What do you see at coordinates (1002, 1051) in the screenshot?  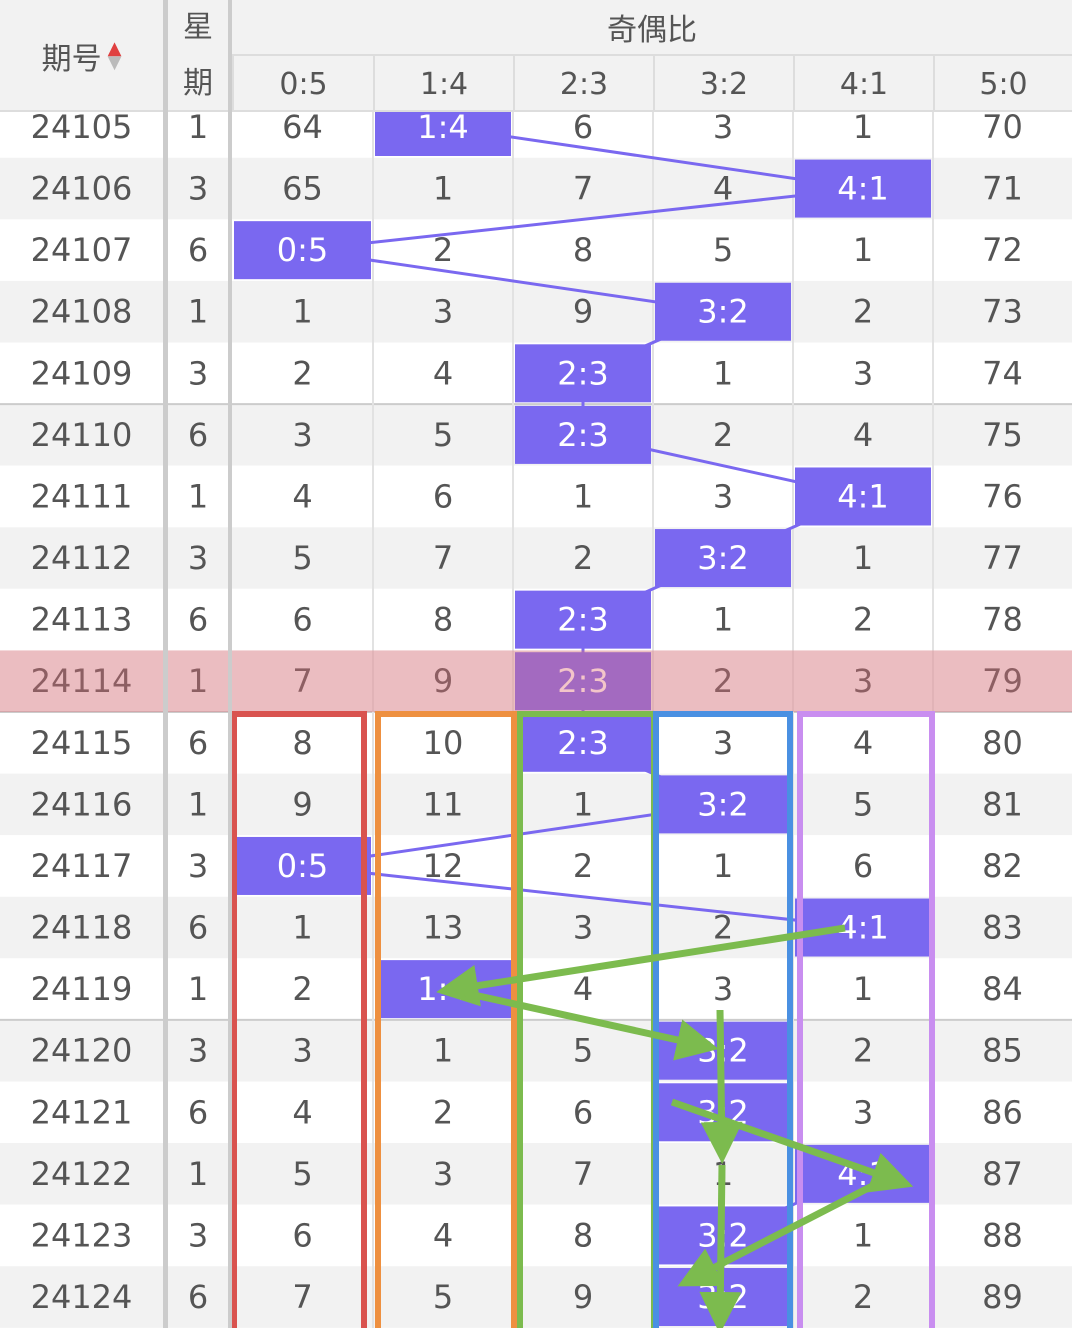 I see `count: 85` at bounding box center [1002, 1051].